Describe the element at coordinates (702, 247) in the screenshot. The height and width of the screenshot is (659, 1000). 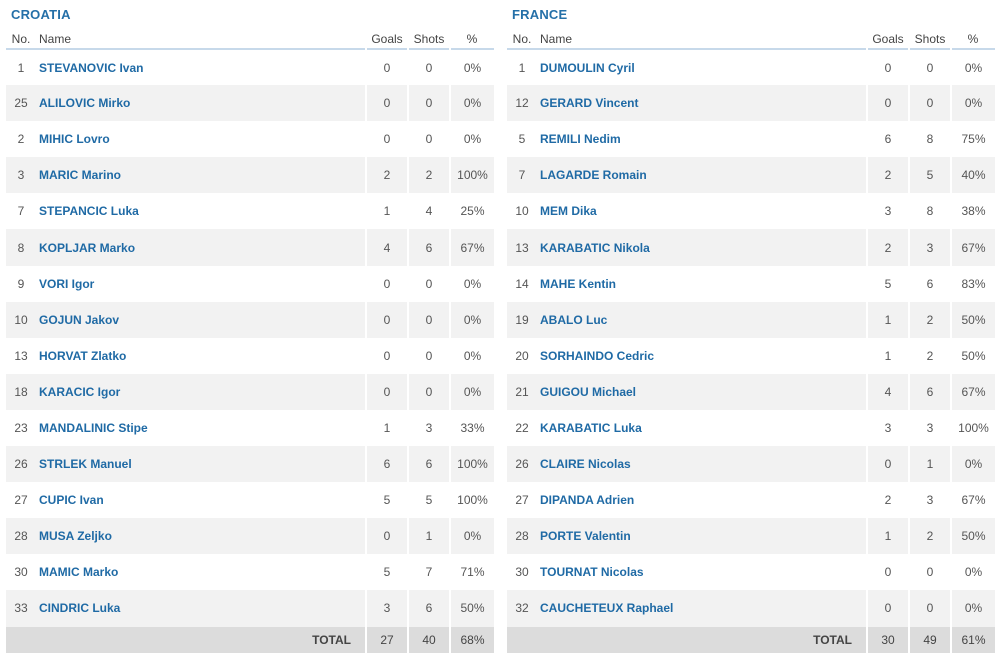
I see `player-name-link: KARABATIC Nikola` at that location.